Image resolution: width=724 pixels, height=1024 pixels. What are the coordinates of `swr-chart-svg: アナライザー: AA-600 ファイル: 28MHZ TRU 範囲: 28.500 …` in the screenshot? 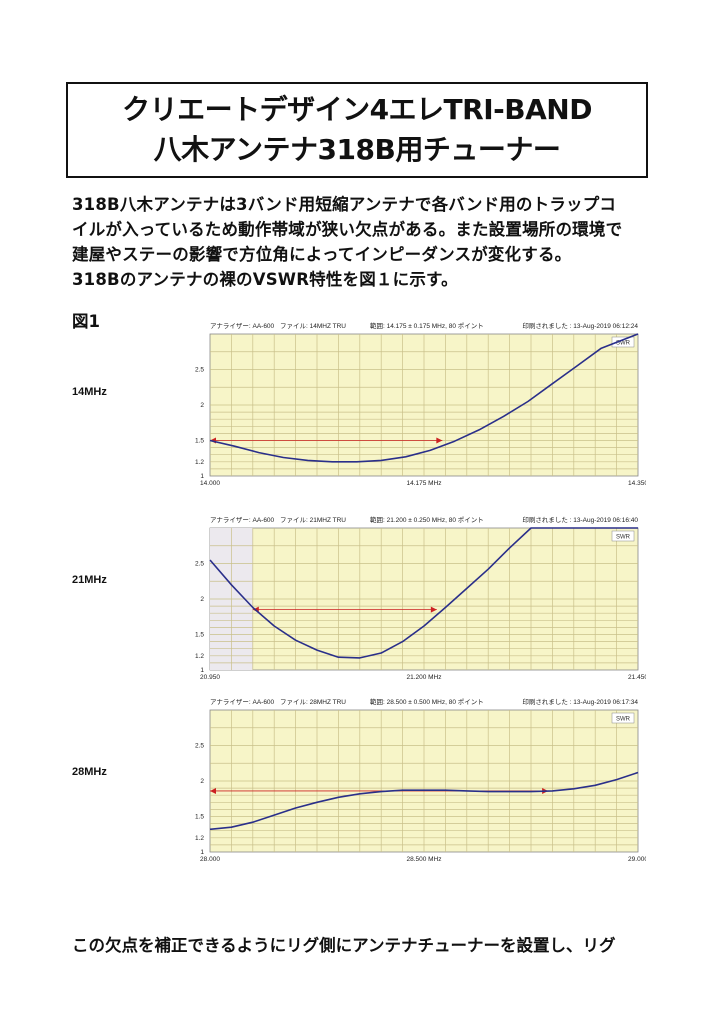 It's located at (420, 780).